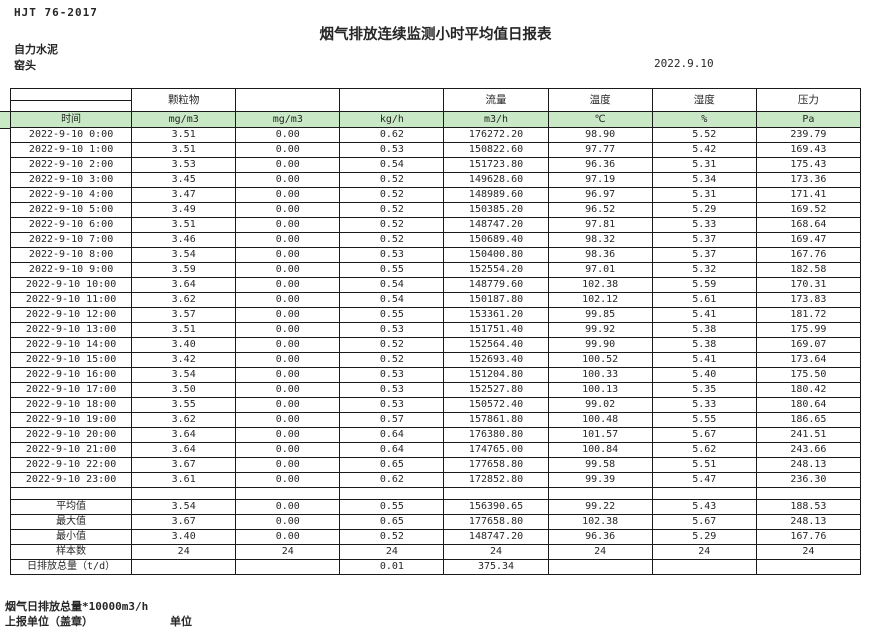  I want to click on value-cell: 5.34, so click(704, 180).